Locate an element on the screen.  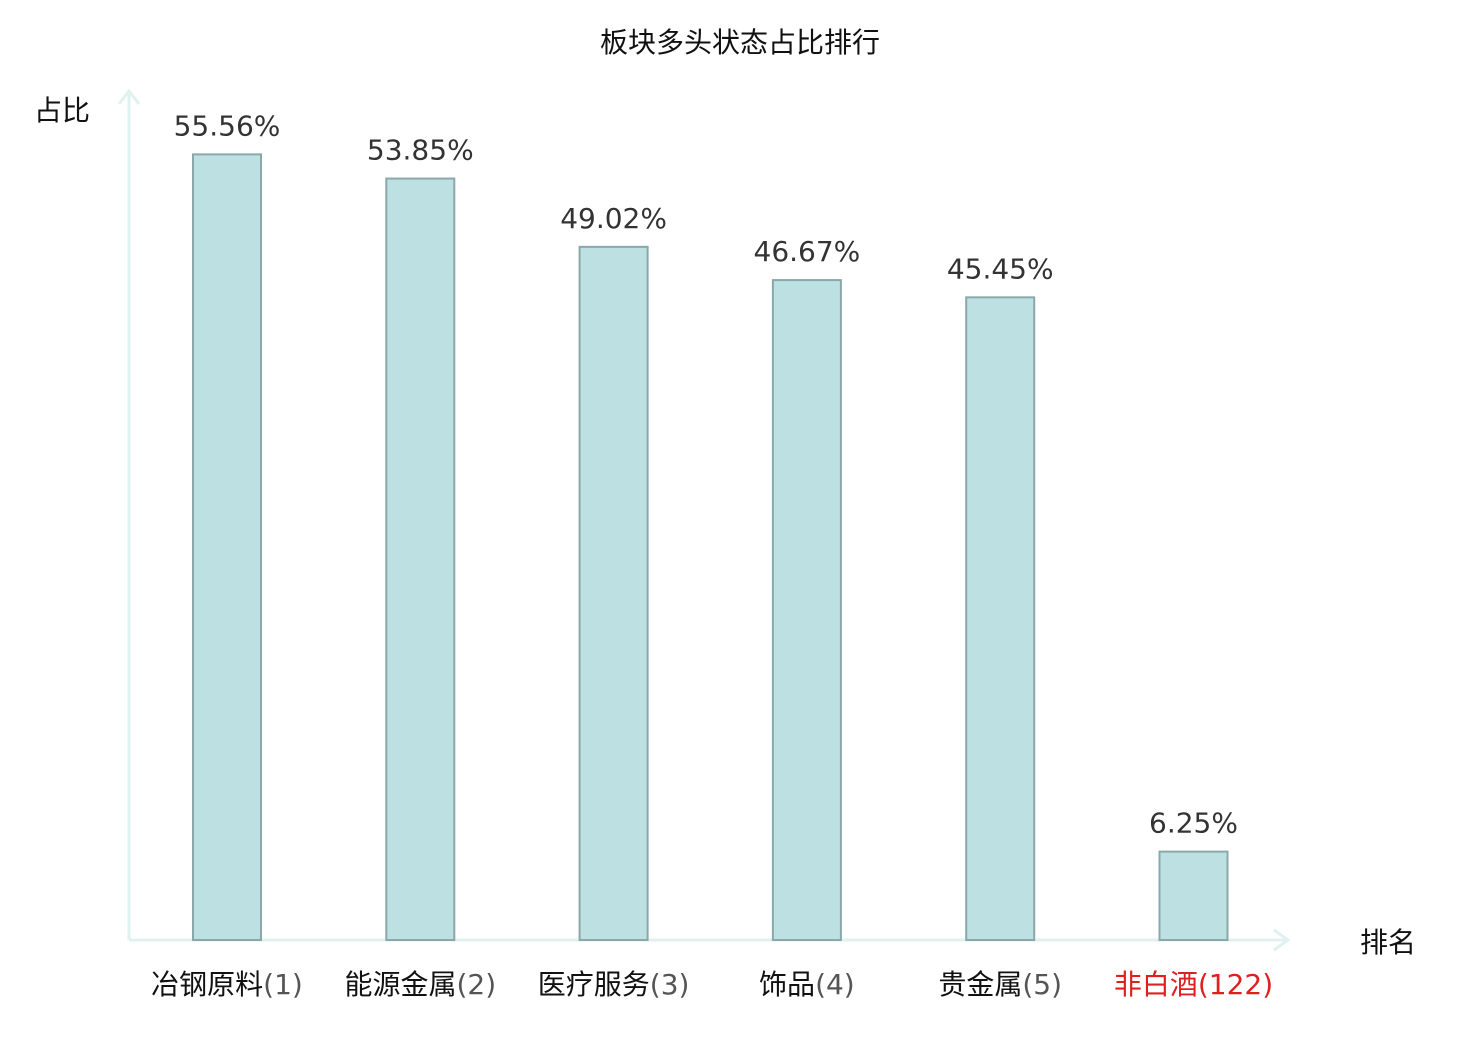
value-label-2: 49.02% is located at coordinates (613, 218).